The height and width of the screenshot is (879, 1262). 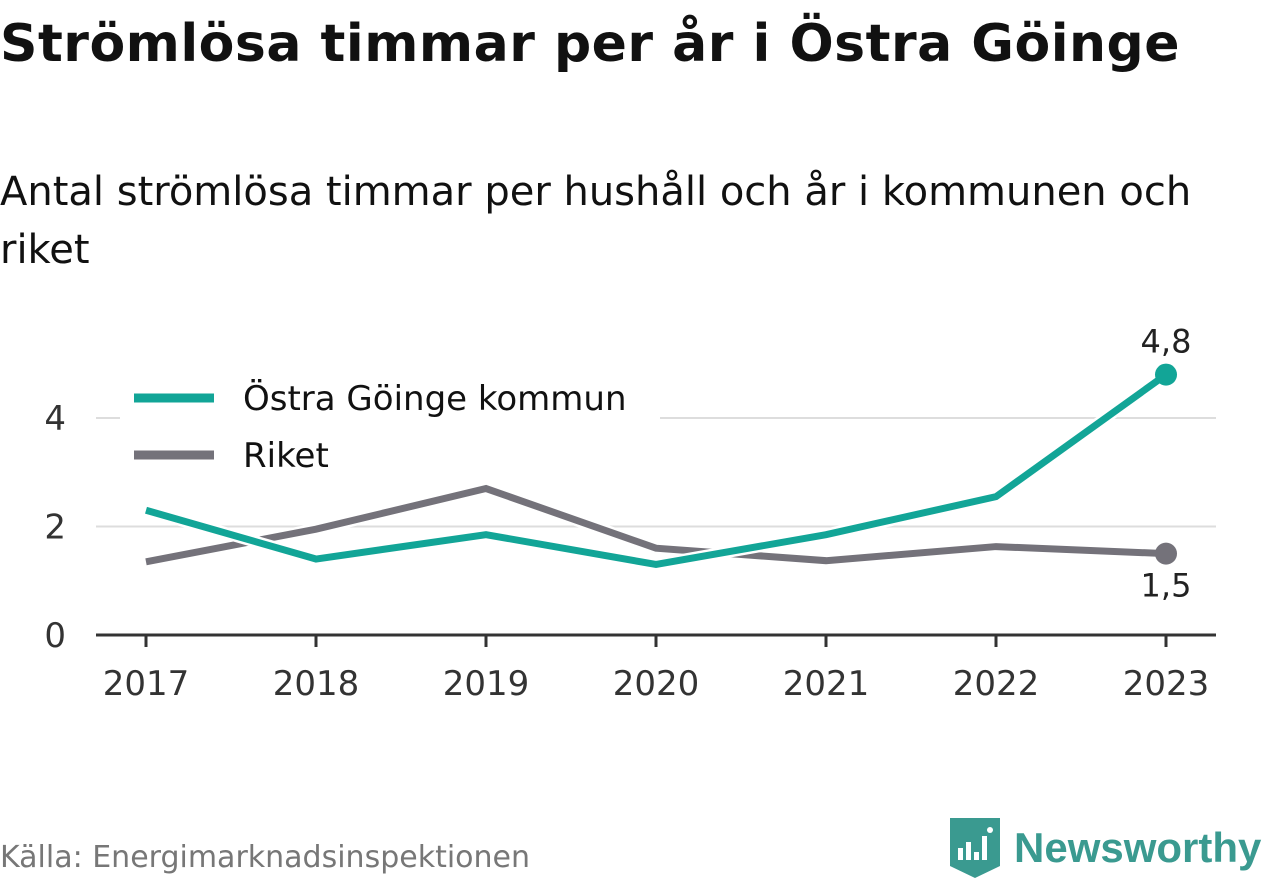 What do you see at coordinates (1138, 847) in the screenshot?
I see `brand-name: Newsworthy` at bounding box center [1138, 847].